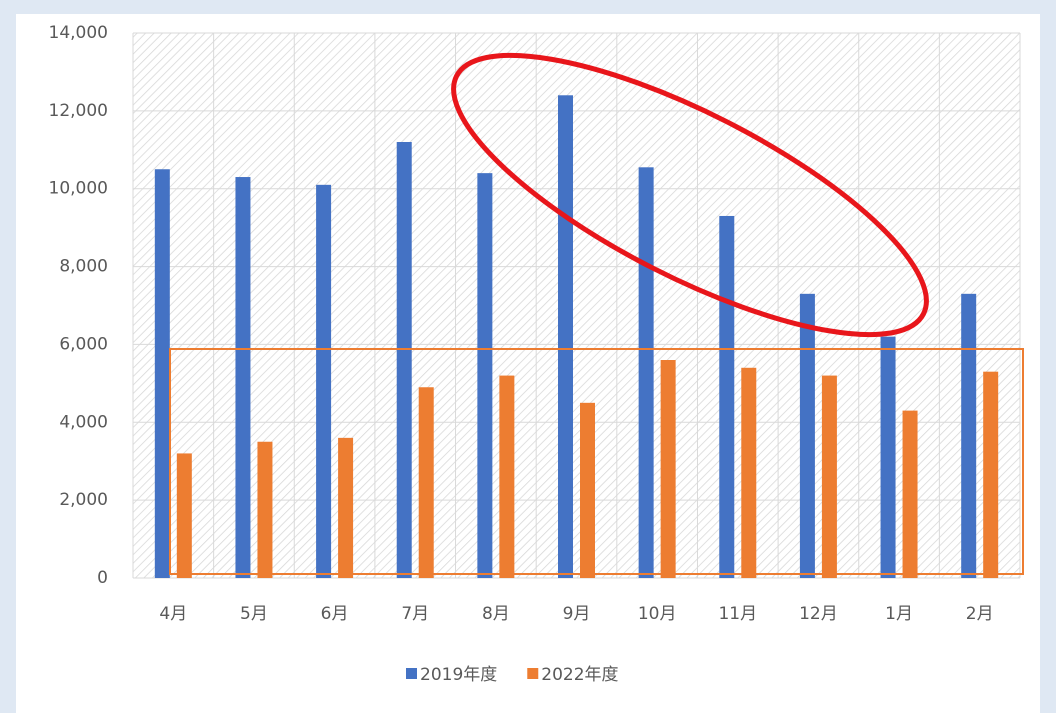 This screenshot has width=1056, height=713. Describe the element at coordinates (173, 614) in the screenshot. I see `x-tick-label: 4月` at that location.